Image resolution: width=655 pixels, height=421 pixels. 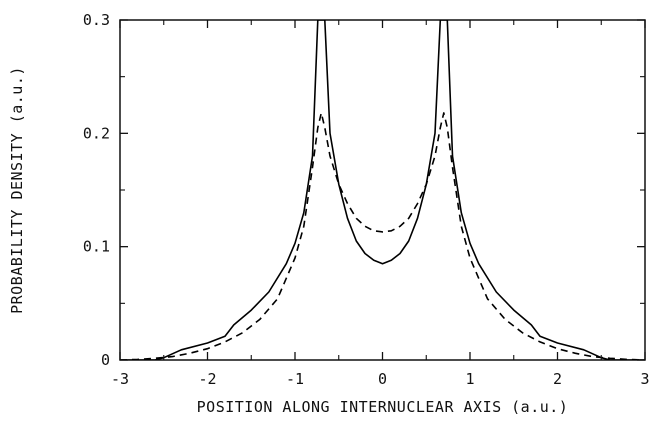 I want to click on y-tick-label: 0.1, so click(x=96, y=247).